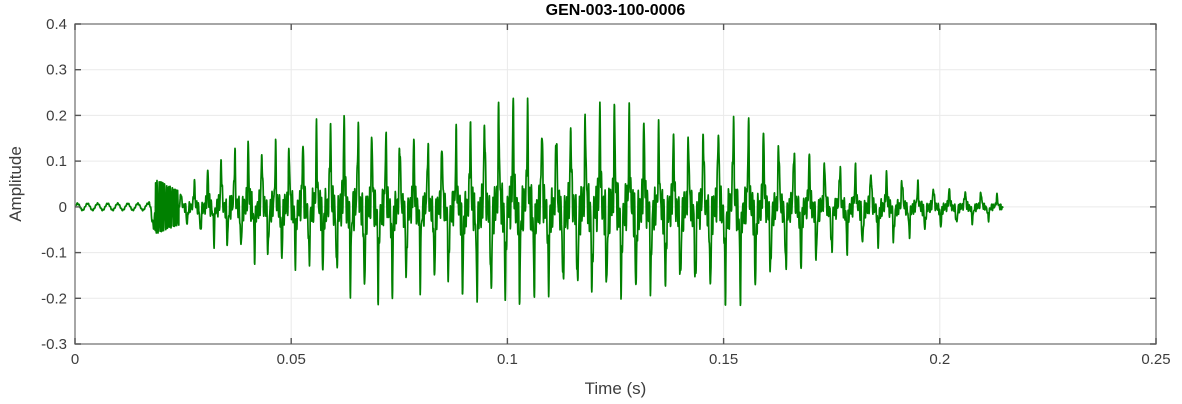  Describe the element at coordinates (291, 359) in the screenshot. I see `x-tick-label: 0.05` at that location.